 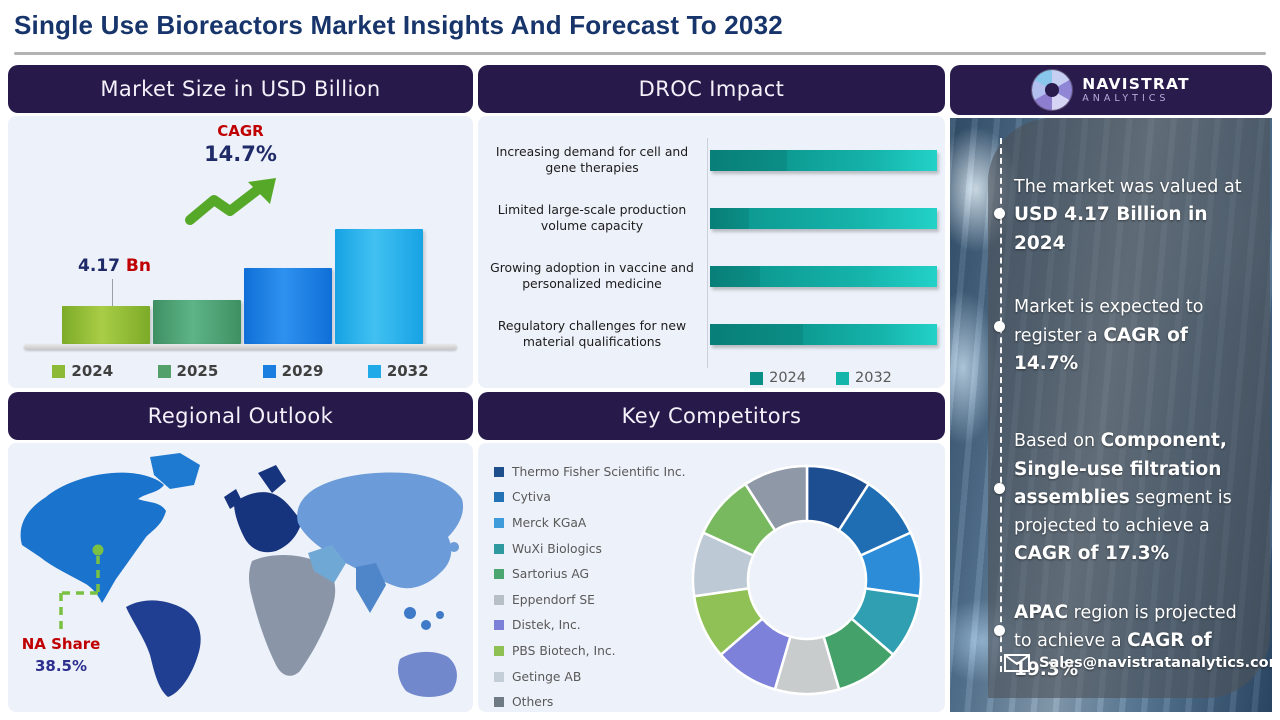 What do you see at coordinates (564, 650) in the screenshot?
I see `legend-label: PBS Biotech, Inc.` at bounding box center [564, 650].